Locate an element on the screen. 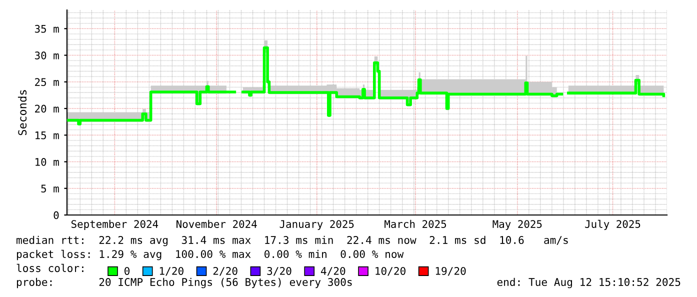 The width and height of the screenshot is (697, 297). legend-label: 4/20 is located at coordinates (333, 271).